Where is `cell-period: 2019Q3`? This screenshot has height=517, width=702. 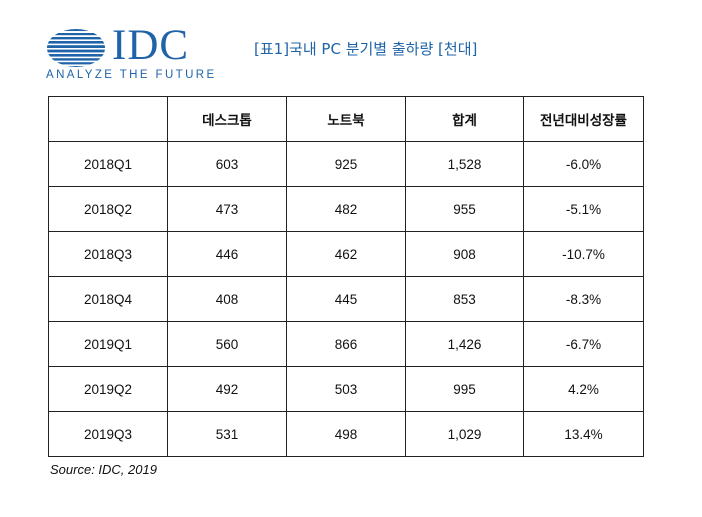 cell-period: 2019Q3 is located at coordinates (108, 434).